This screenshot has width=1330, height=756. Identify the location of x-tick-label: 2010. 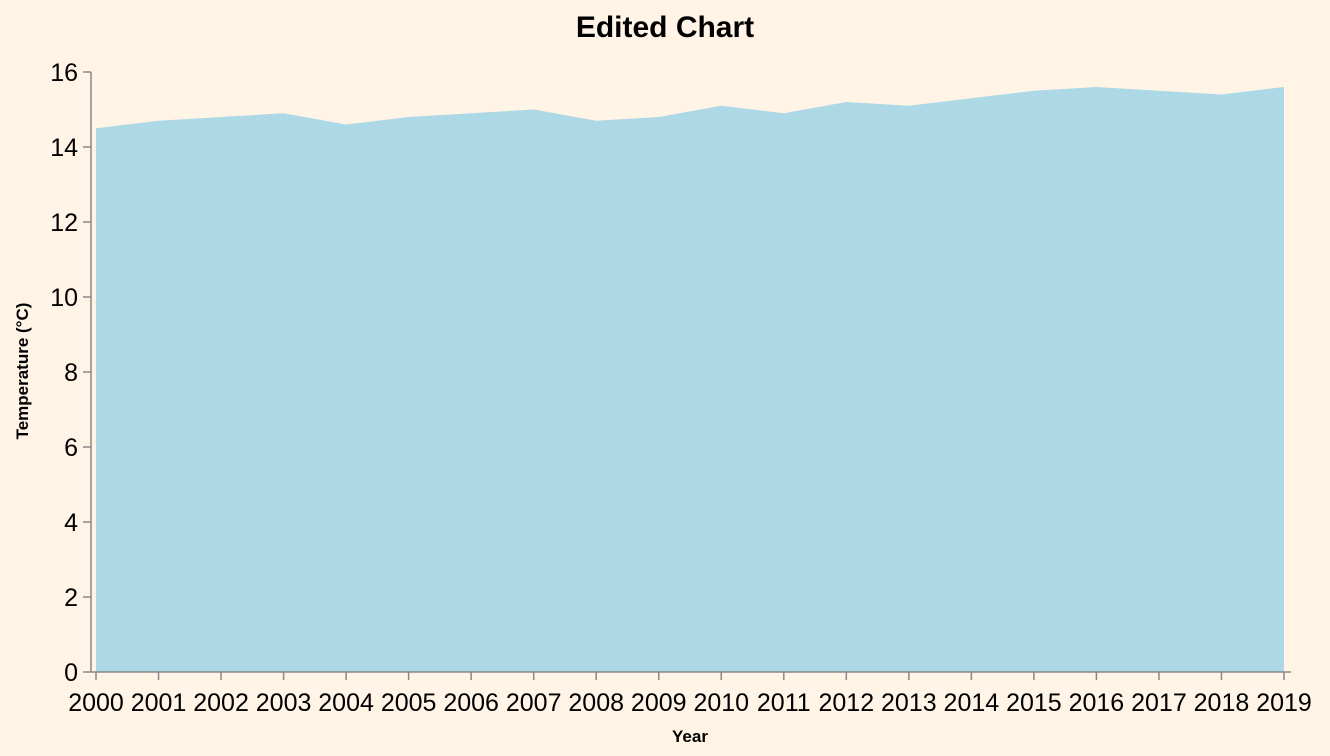
(721, 703).